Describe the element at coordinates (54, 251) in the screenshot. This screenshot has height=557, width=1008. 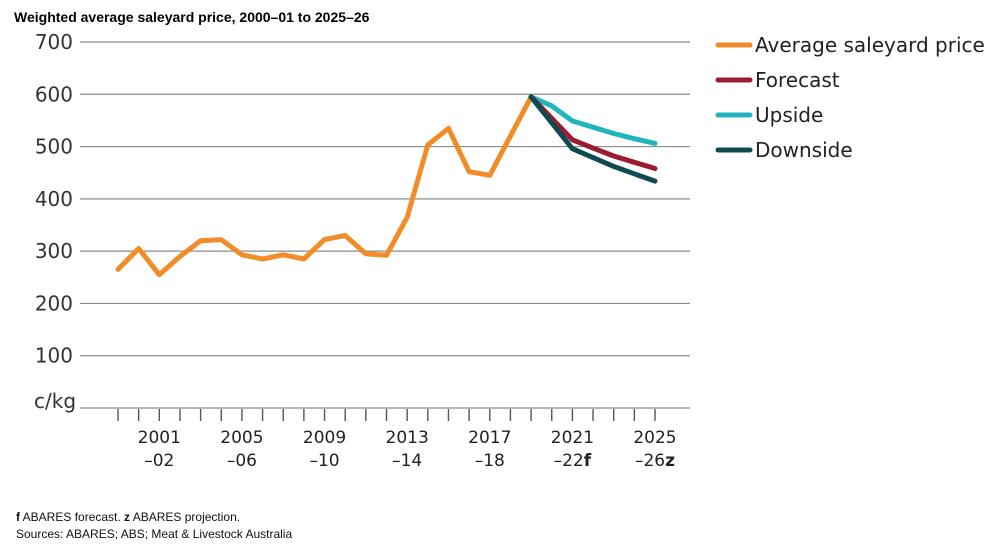
I see `y-tick-label-300: 300` at that location.